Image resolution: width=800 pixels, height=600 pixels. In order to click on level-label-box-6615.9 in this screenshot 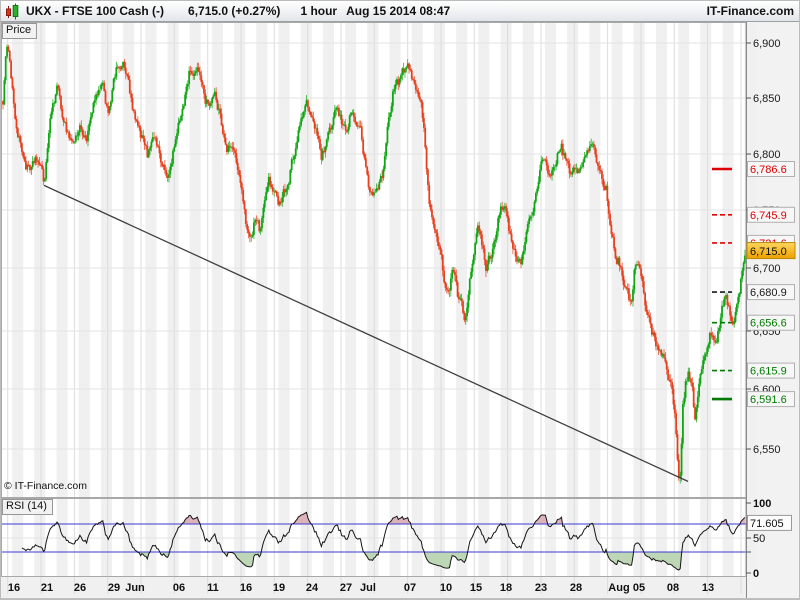, I will do `click(771, 370)`.